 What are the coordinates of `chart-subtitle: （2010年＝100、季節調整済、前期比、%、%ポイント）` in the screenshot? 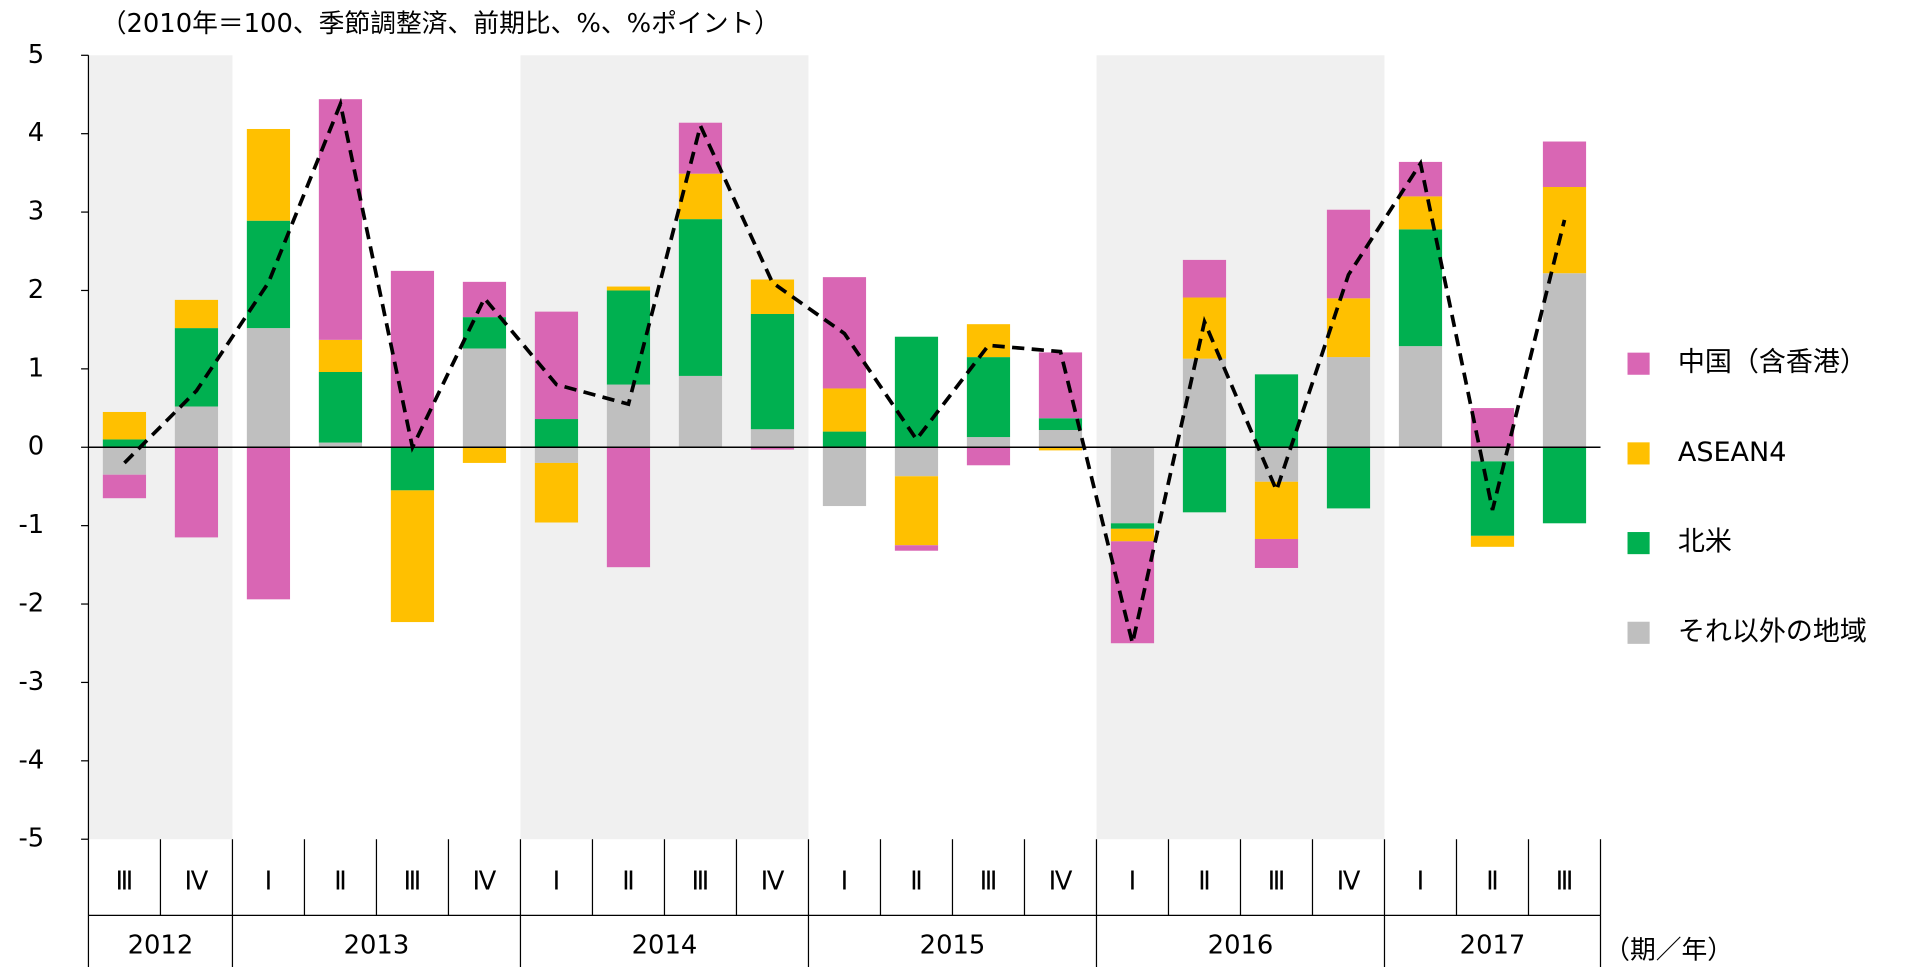 It's located at (440, 24).